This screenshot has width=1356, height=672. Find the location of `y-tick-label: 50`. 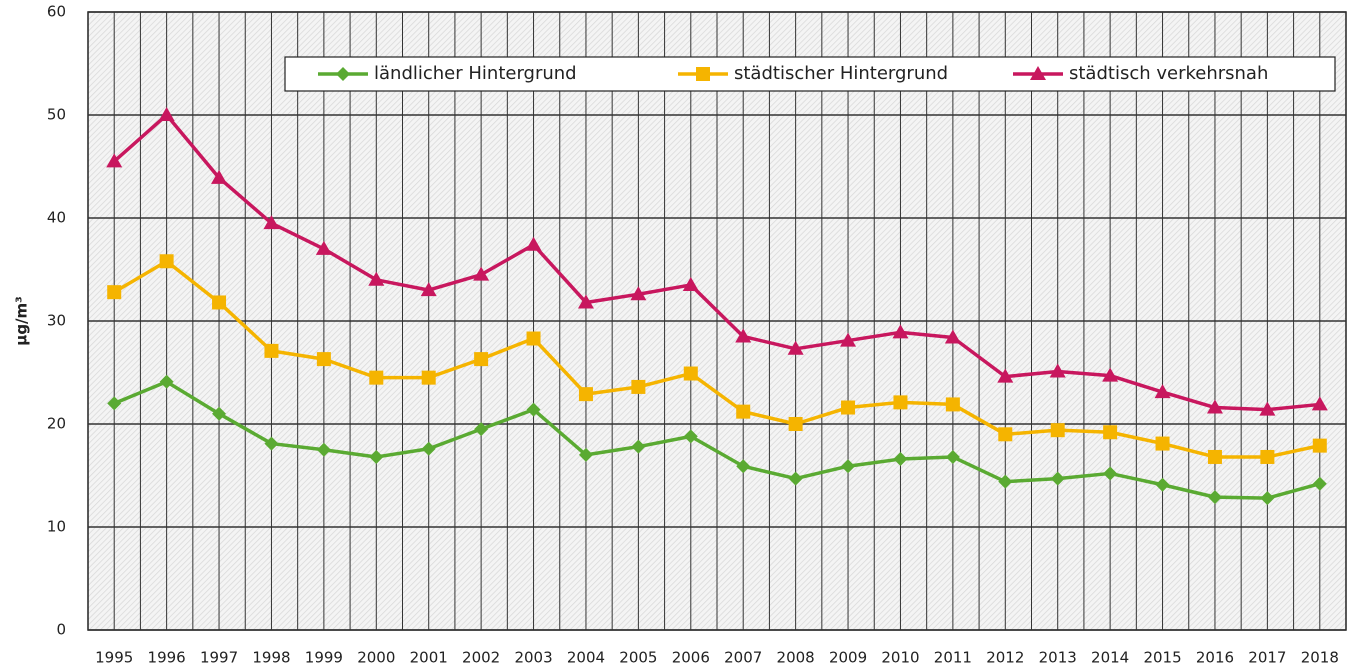

y-tick-label: 50 is located at coordinates (56, 115).